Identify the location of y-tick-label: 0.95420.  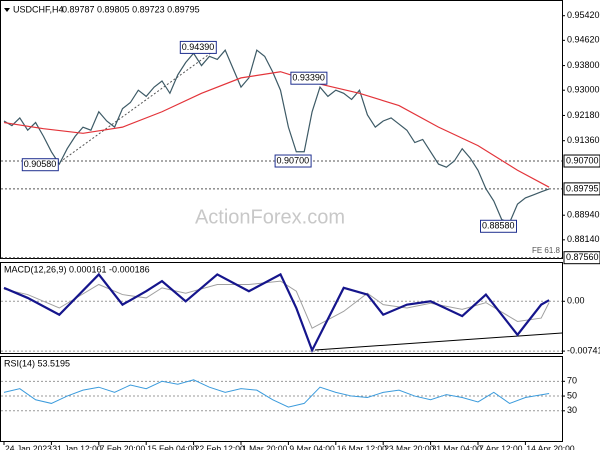
(583, 15).